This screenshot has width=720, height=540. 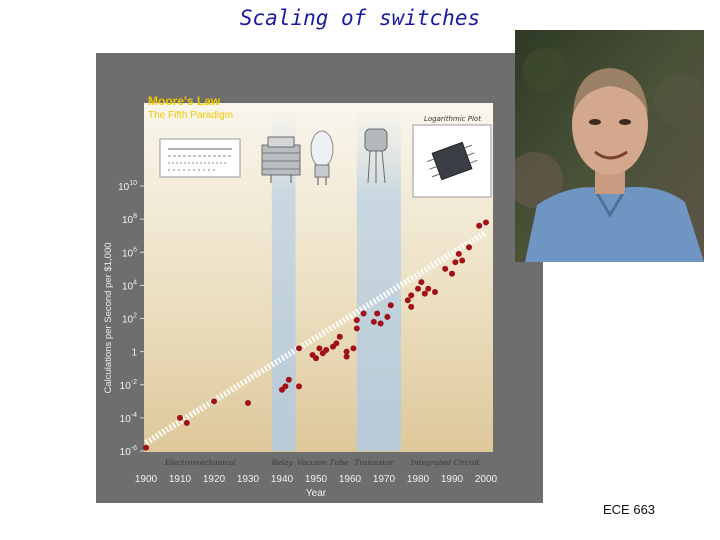 What do you see at coordinates (281, 462) in the screenshot?
I see `paradigm-label-1: Relay` at bounding box center [281, 462].